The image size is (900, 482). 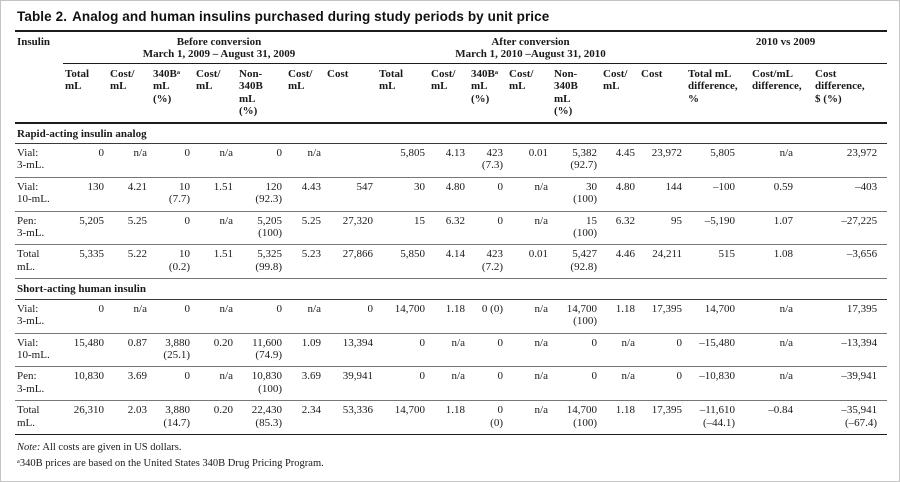 I want to click on table-cell: 5,205 (100), so click(x=261, y=228).